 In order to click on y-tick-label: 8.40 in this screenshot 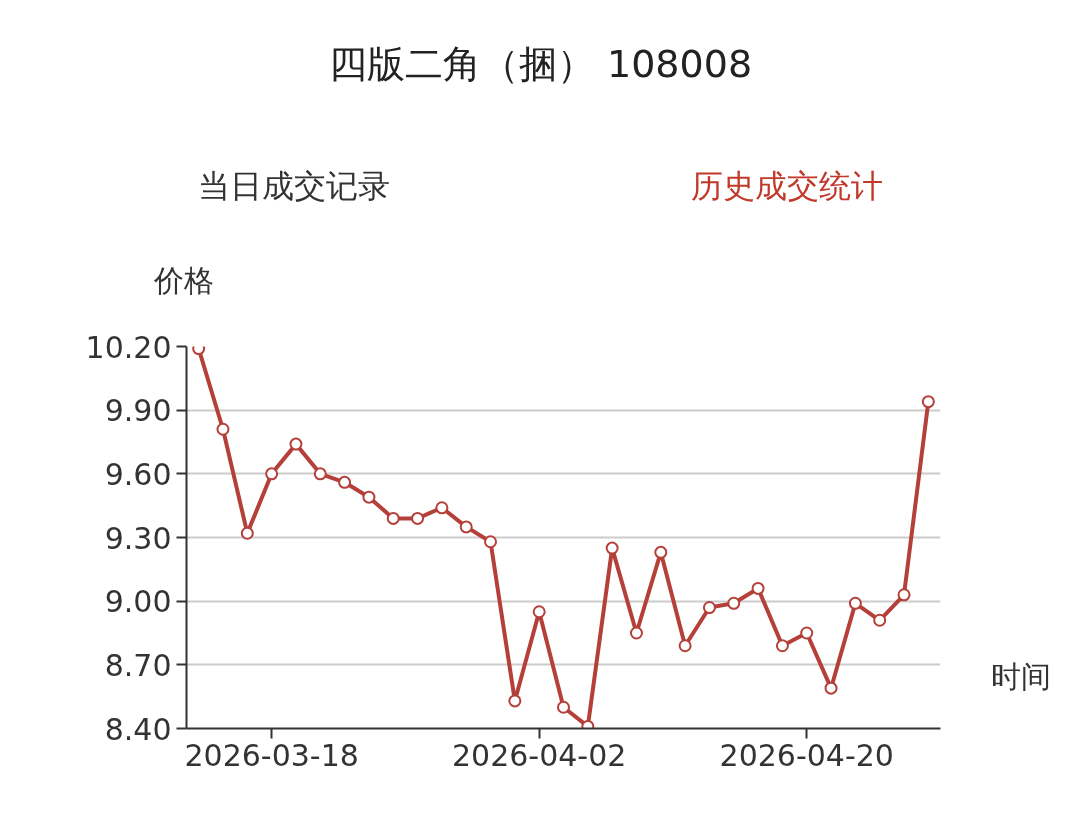, I will do `click(138, 729)`.